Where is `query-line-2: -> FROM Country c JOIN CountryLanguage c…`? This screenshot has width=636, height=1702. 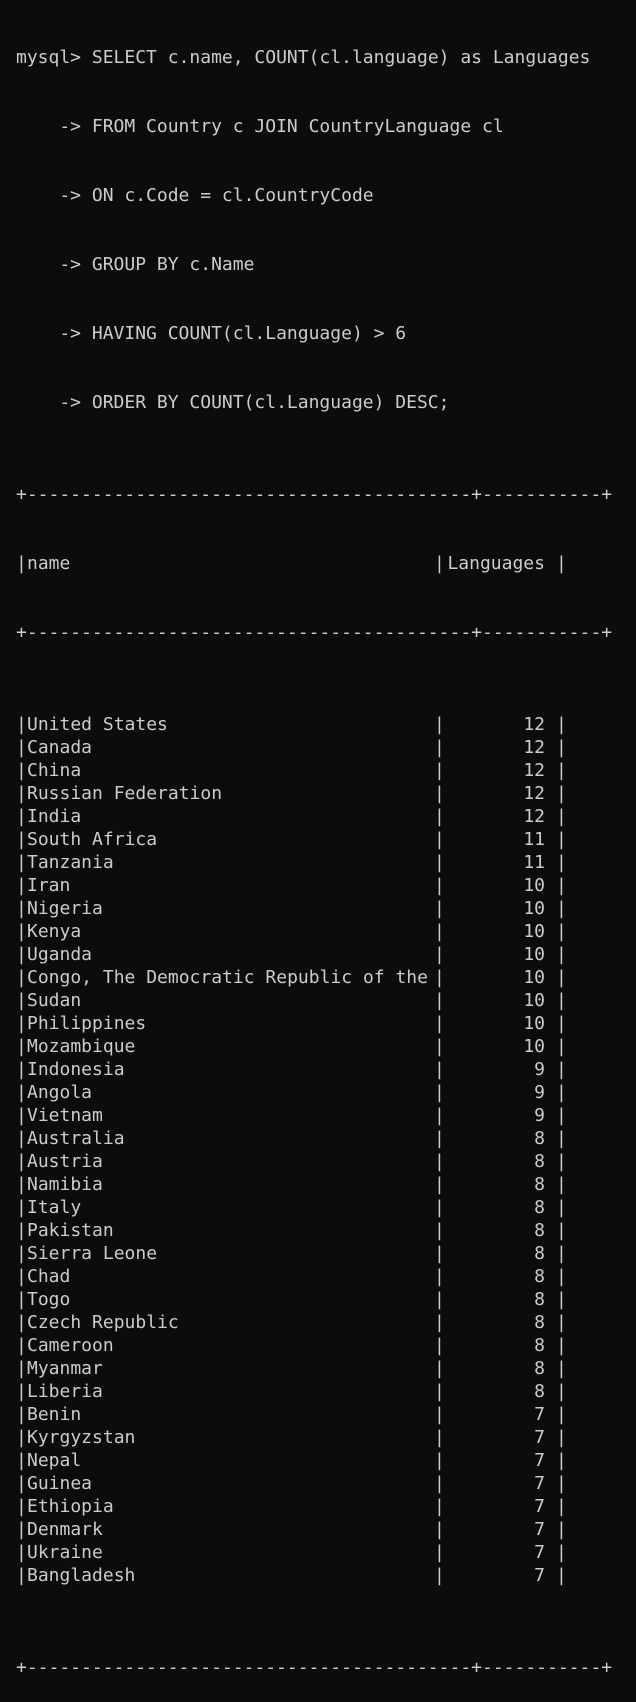
query-line-2: -> FROM Country c JOIN CountryLanguage c… is located at coordinates (260, 126).